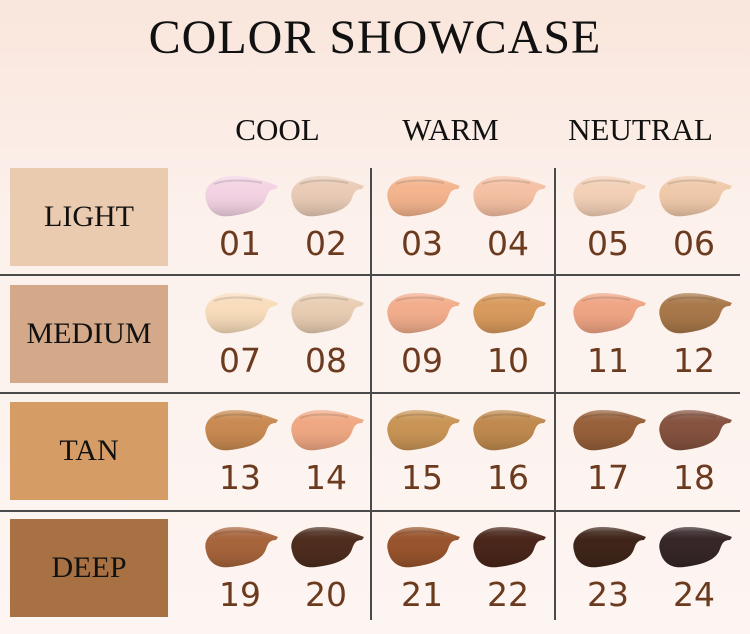 The height and width of the screenshot is (634, 750). Describe the element at coordinates (89, 334) in the screenshot. I see `row-label-medium: MEDIUM` at that location.